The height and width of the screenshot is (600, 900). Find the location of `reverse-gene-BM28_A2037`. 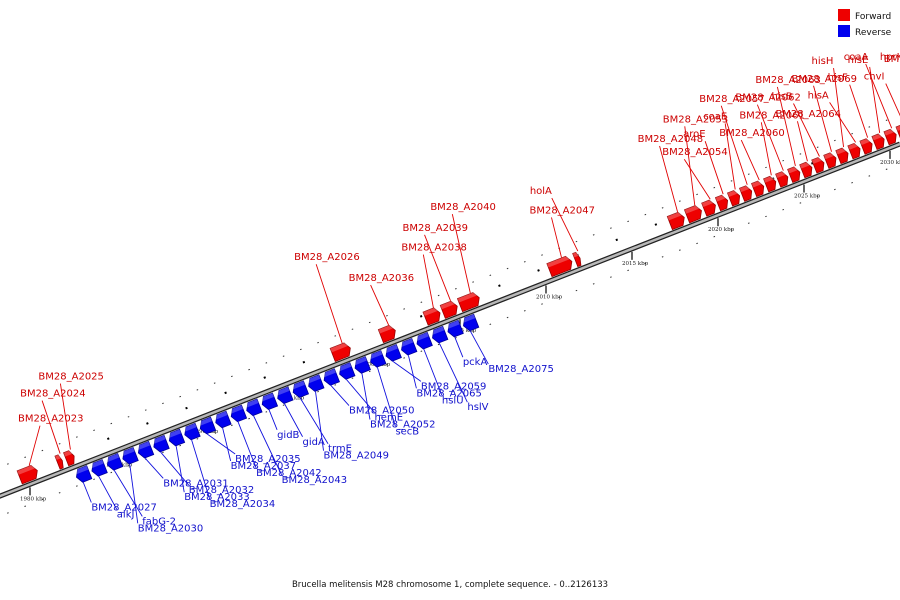

reverse-gene-BM28_A2037 is located at coordinates (222, 419).